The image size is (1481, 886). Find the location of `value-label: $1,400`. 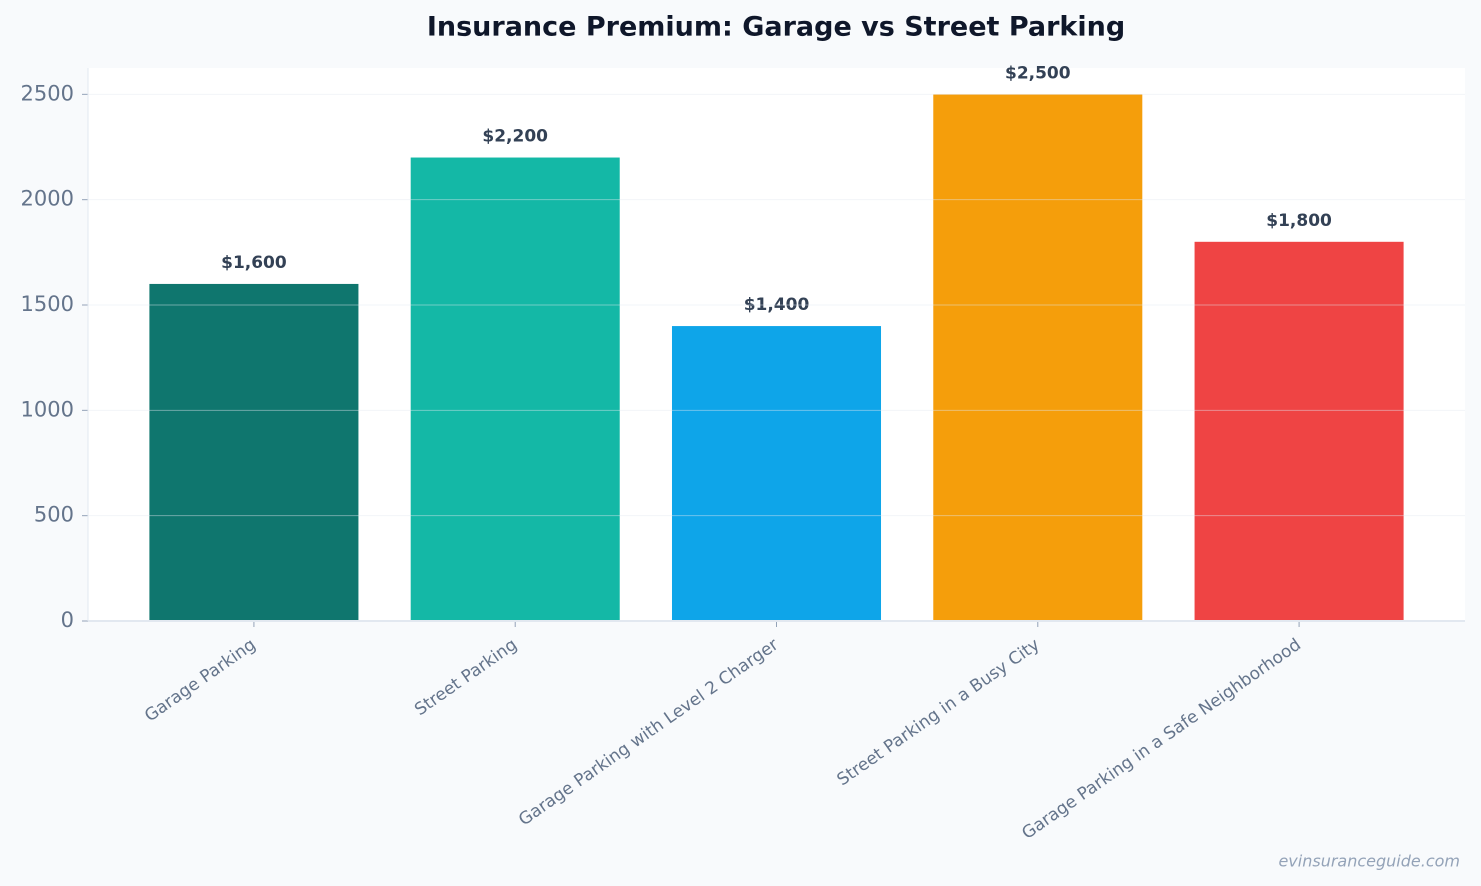

value-label: $1,400 is located at coordinates (777, 305).